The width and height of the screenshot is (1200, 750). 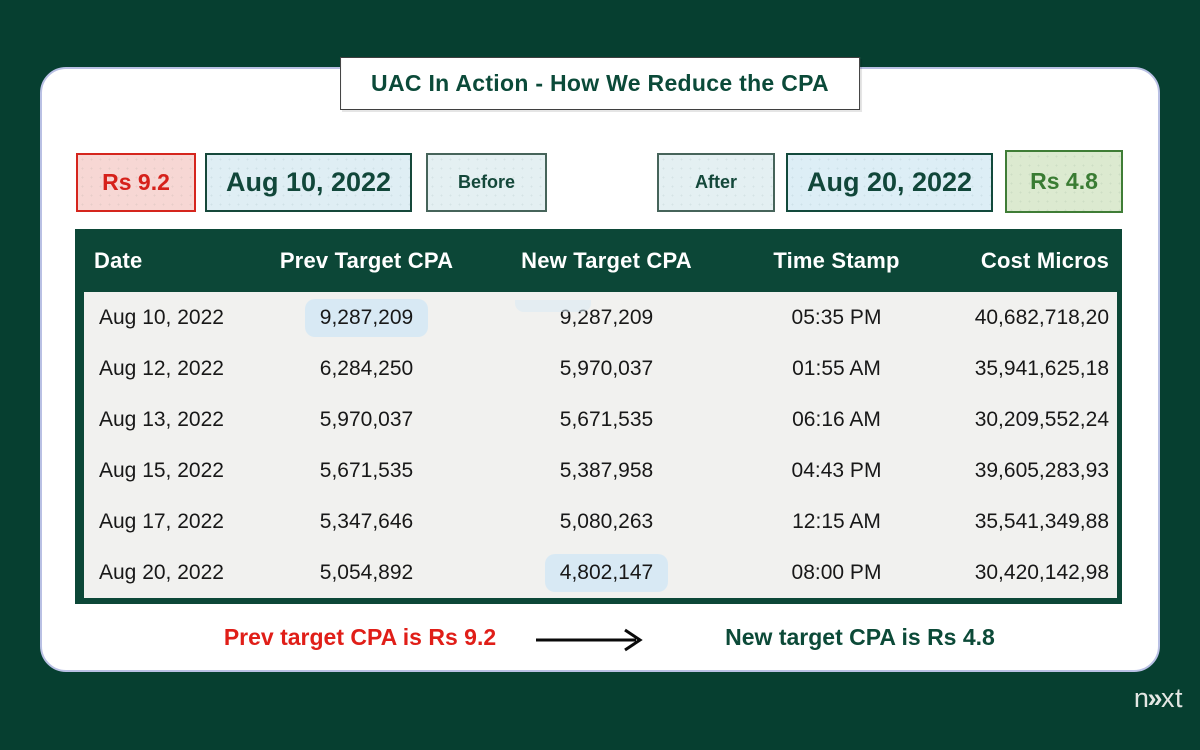 I want to click on cell-new-target-cpa: 5,387,958, so click(x=606, y=470).